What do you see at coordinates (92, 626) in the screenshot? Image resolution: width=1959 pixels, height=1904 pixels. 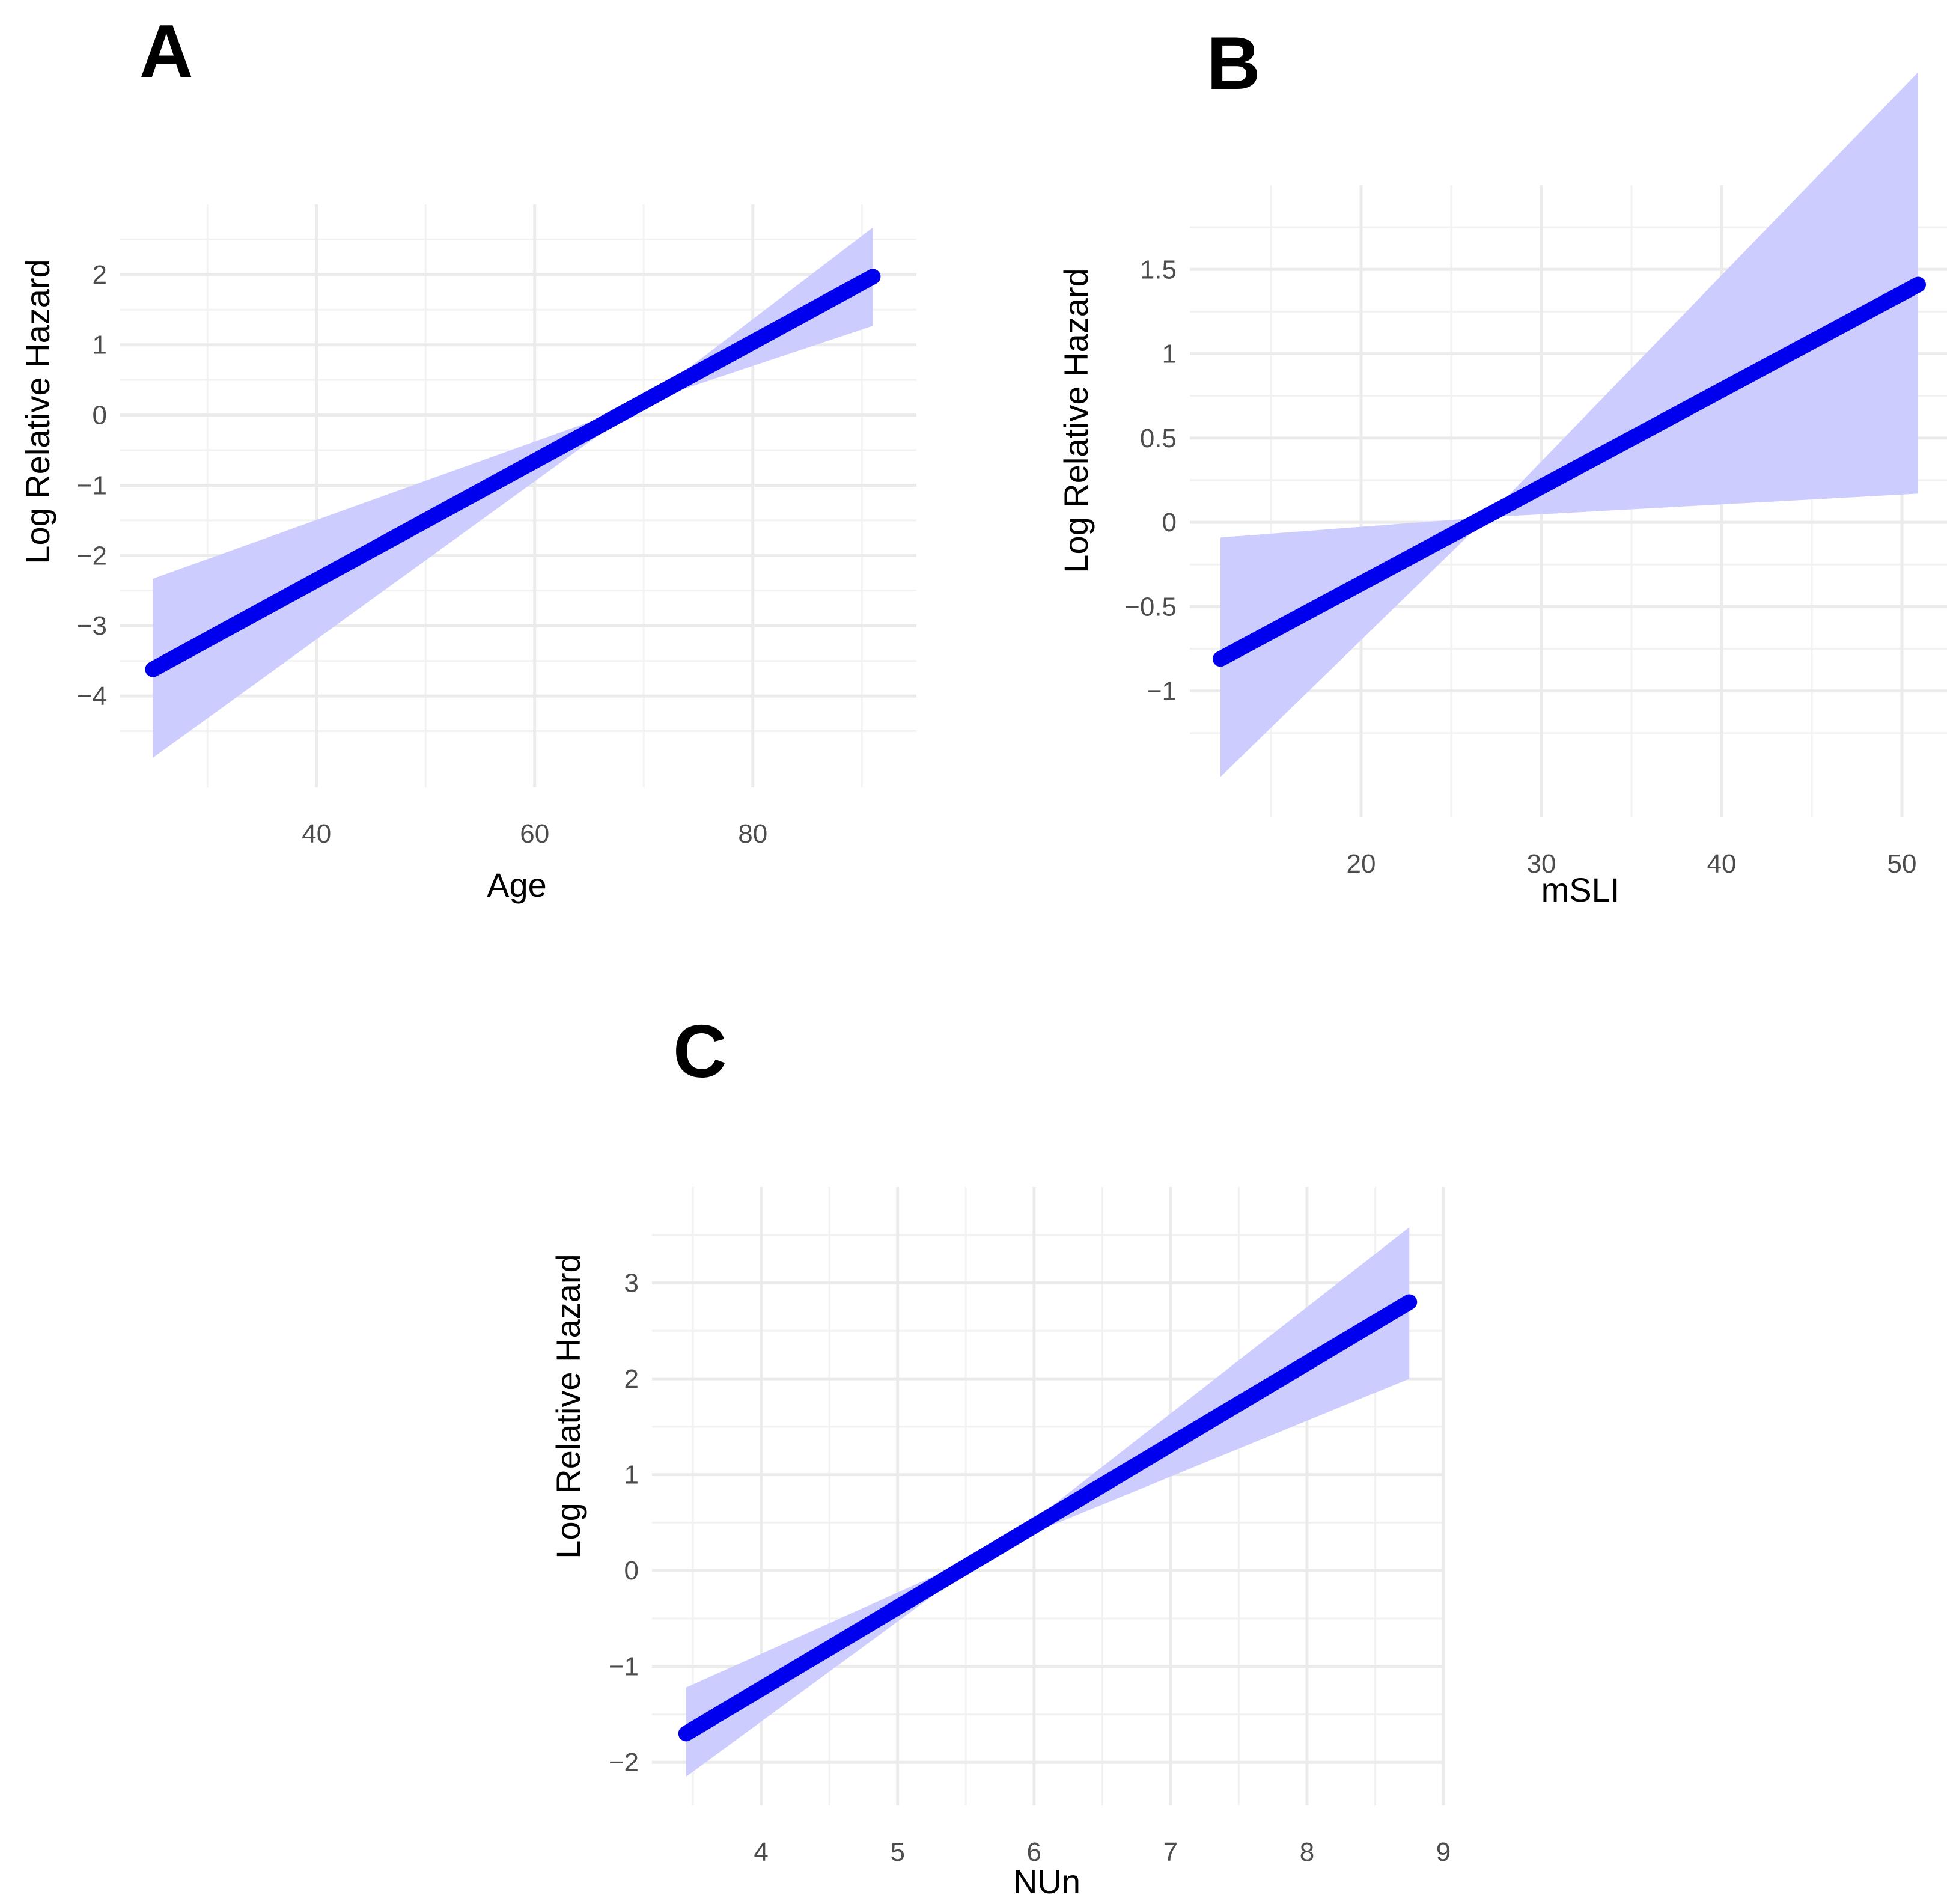 I see `panel-a-y-tick-label: −3` at bounding box center [92, 626].